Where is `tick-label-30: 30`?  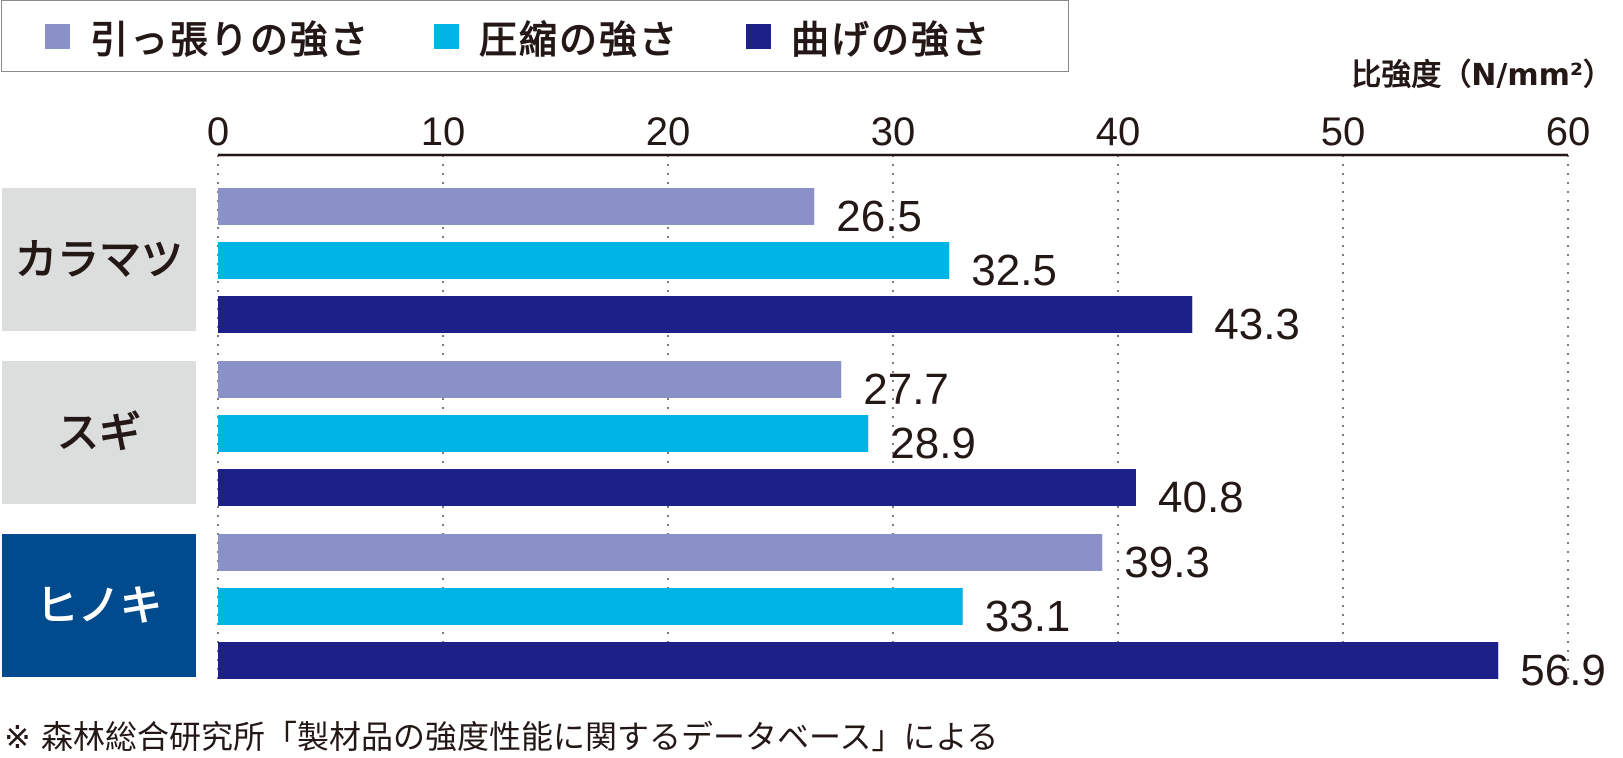
tick-label-30: 30 is located at coordinates (893, 132).